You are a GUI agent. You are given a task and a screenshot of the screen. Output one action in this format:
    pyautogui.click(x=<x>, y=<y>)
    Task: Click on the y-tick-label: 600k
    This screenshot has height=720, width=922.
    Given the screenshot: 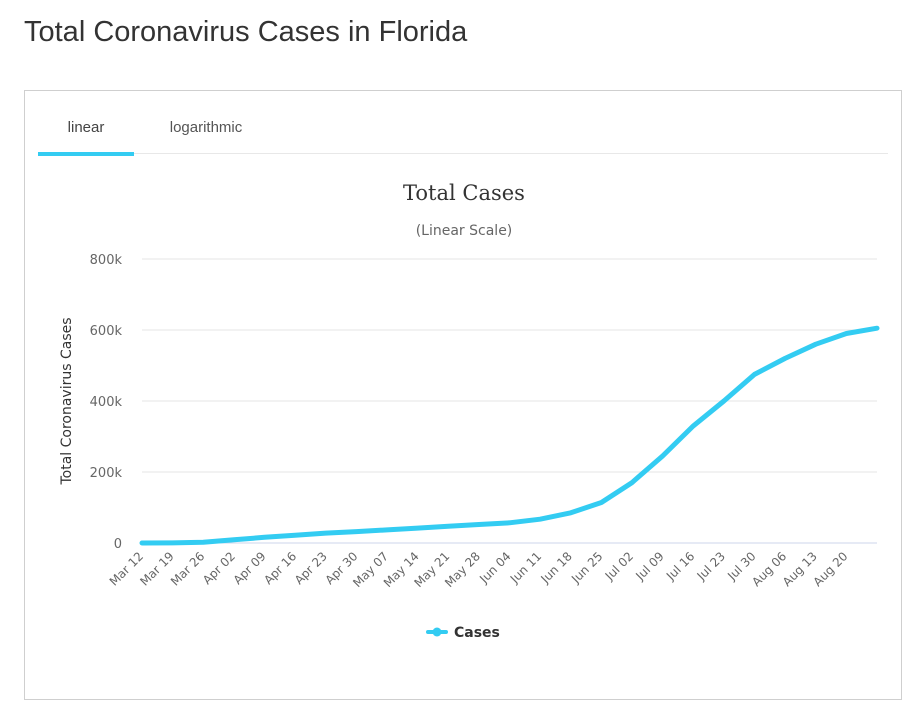 What is the action you would take?
    pyautogui.click(x=106, y=331)
    